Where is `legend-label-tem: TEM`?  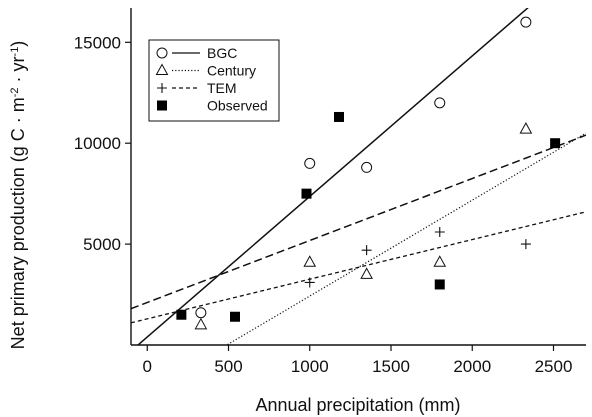 legend-label-tem: TEM is located at coordinates (222, 88).